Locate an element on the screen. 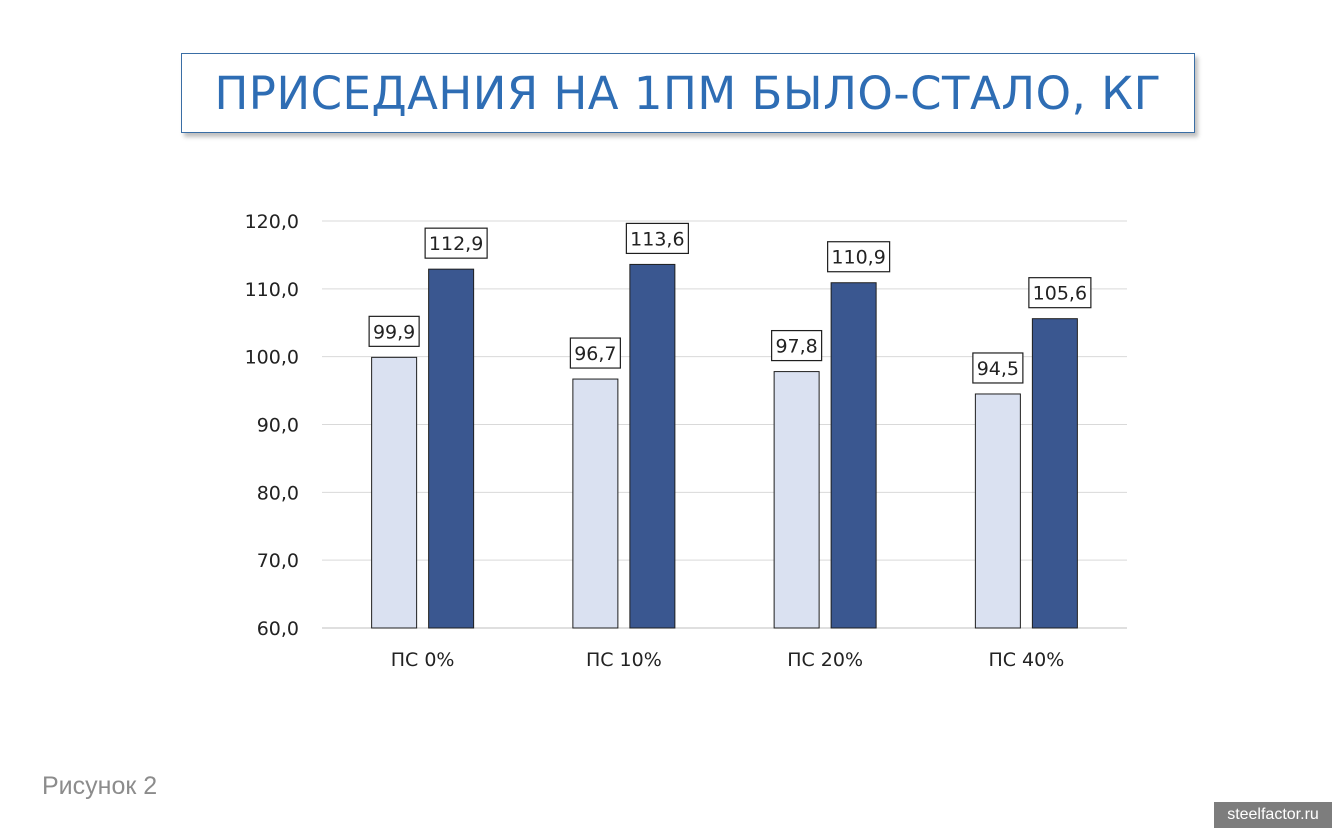 This screenshot has width=1334, height=828. data-label: 113,6 is located at coordinates (657, 239).